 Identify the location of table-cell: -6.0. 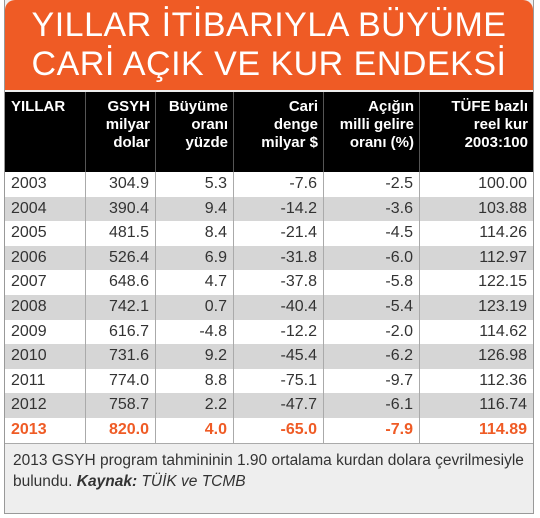
(371, 258).